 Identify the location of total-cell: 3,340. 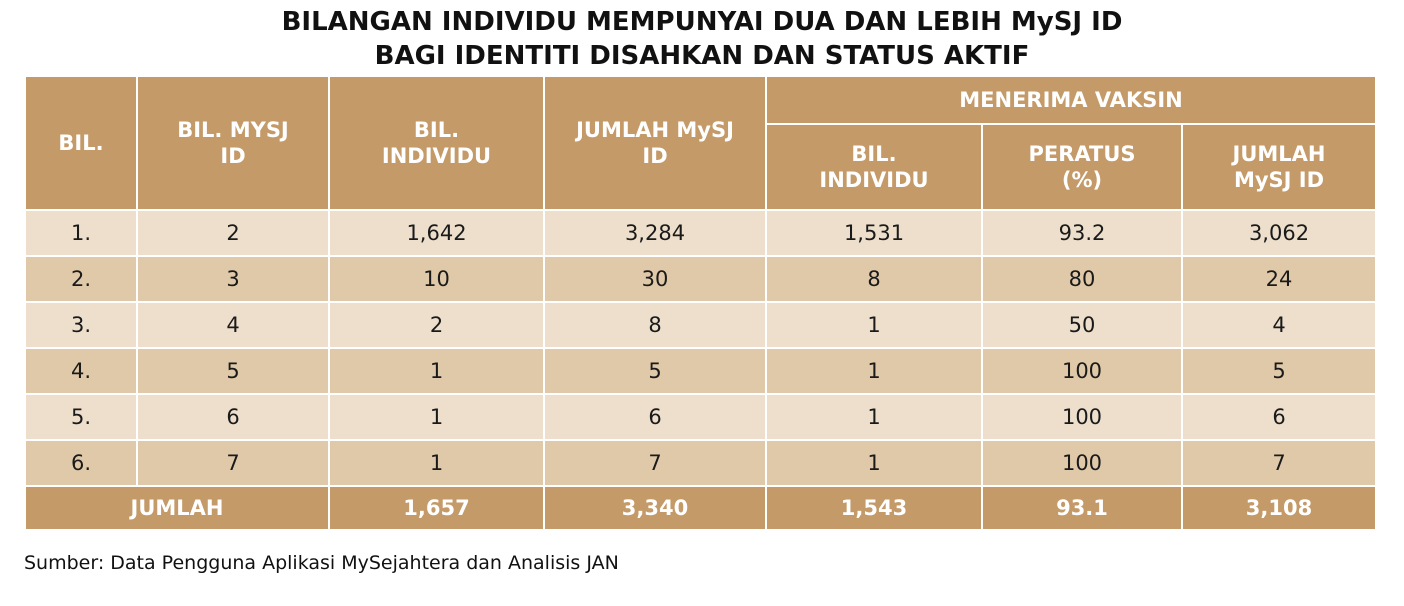
(655, 508).